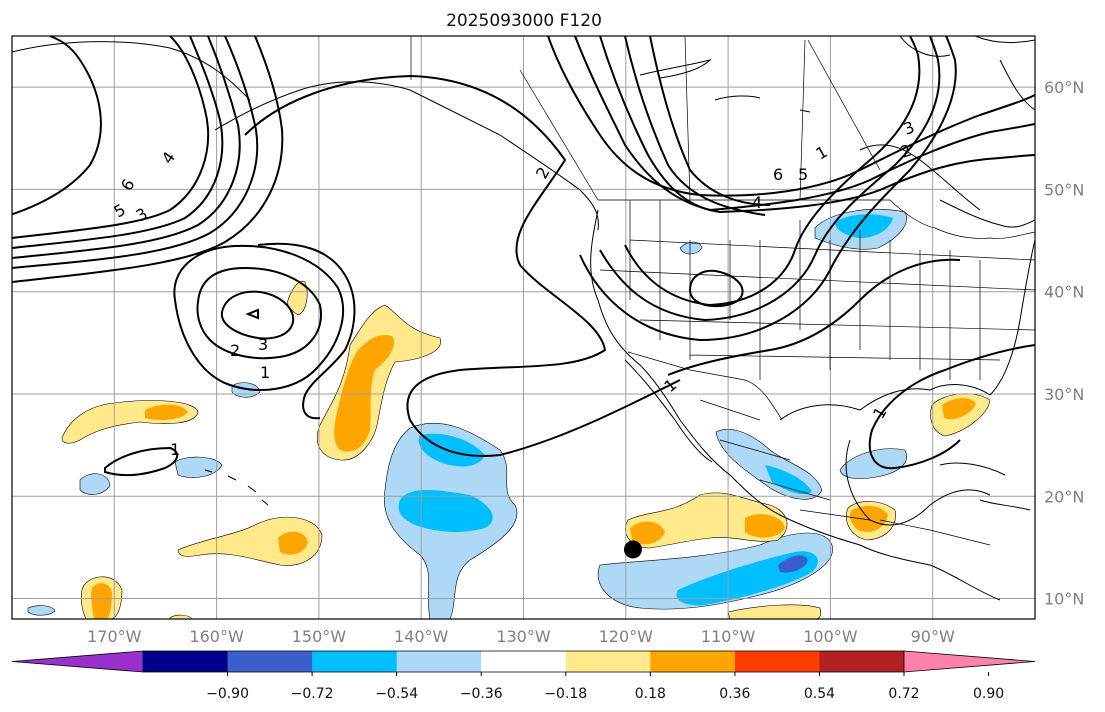 The height and width of the screenshot is (712, 1105). Describe the element at coordinates (933, 636) in the screenshot. I see `longitude-tick-label: 90°W` at that location.